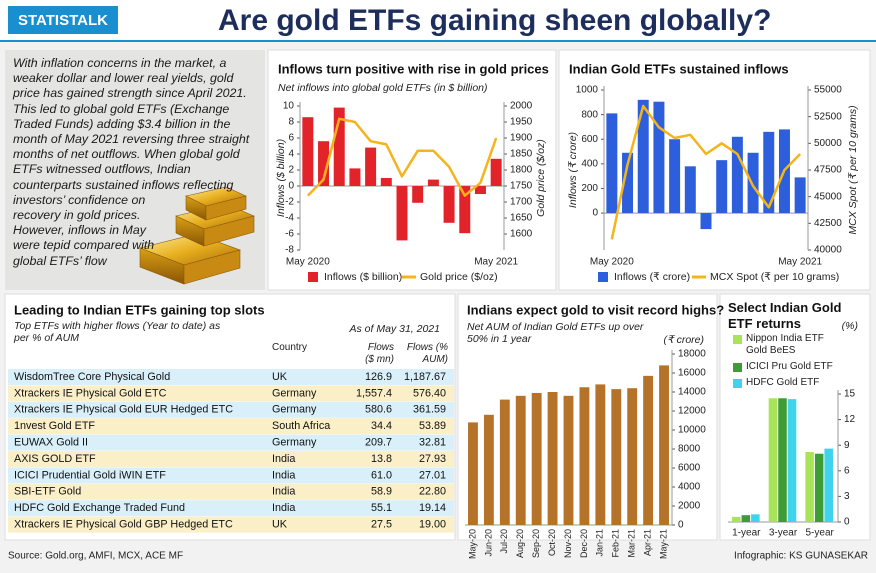  I want to click on y-tick-label: 50000, so click(828, 143).